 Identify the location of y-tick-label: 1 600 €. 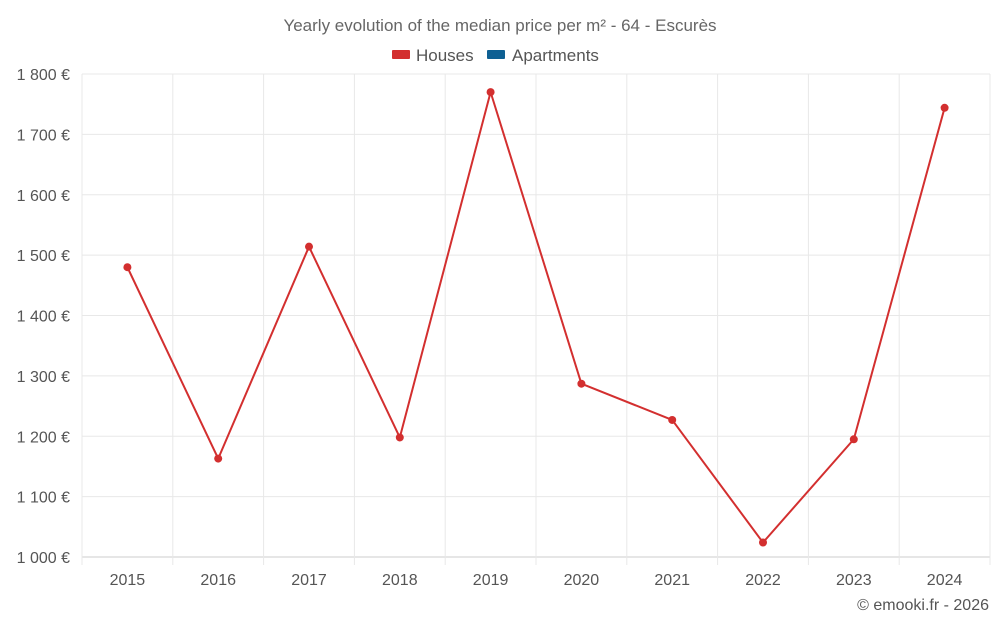
(43, 196).